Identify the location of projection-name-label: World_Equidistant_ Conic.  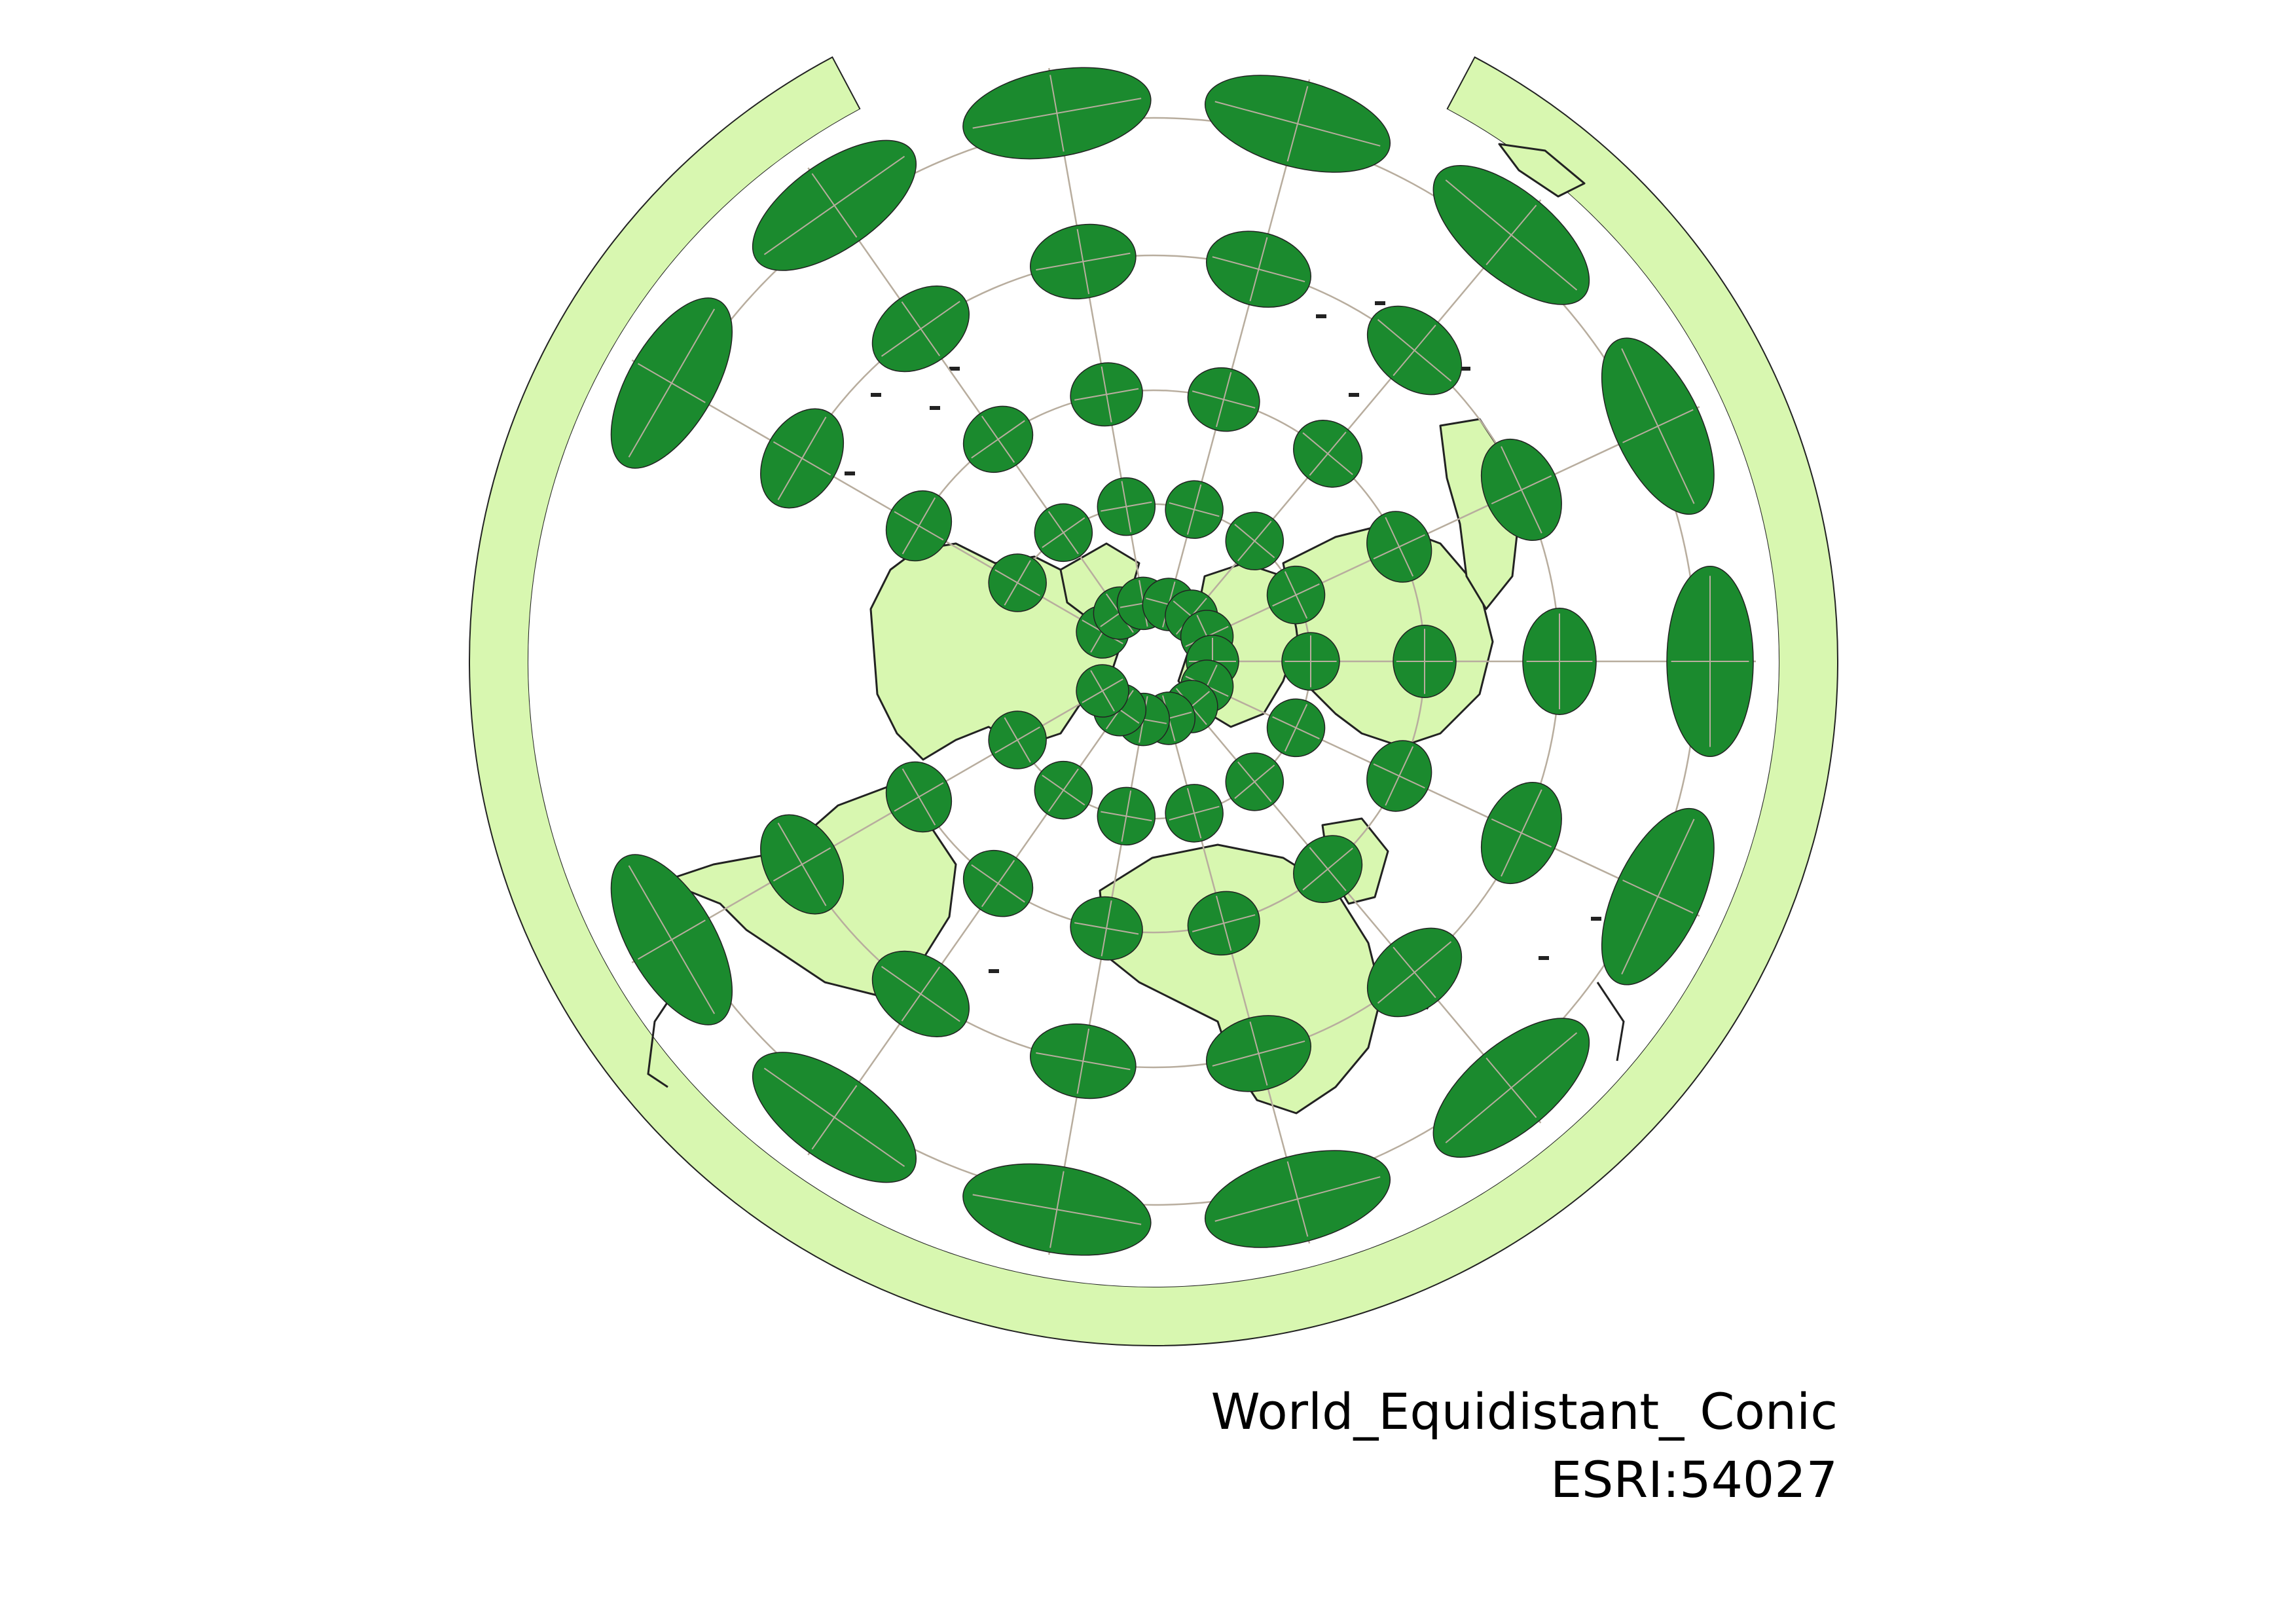
(1524, 1411).